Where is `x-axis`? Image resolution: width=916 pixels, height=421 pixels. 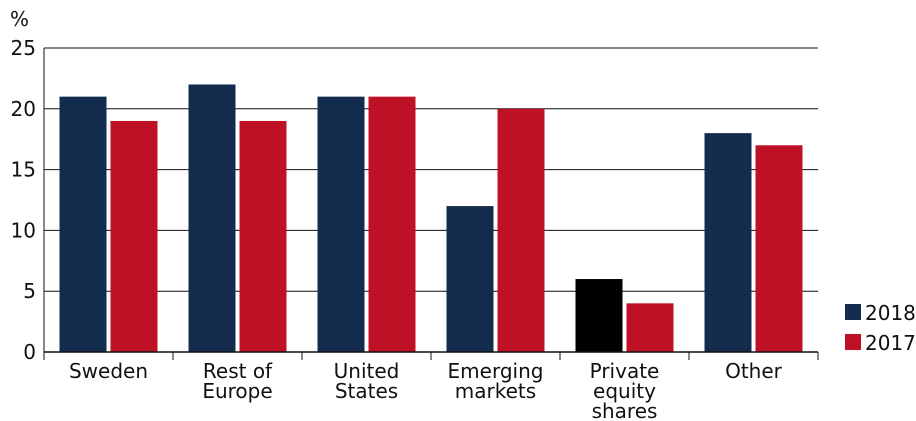
x-axis is located at coordinates (431, 355).